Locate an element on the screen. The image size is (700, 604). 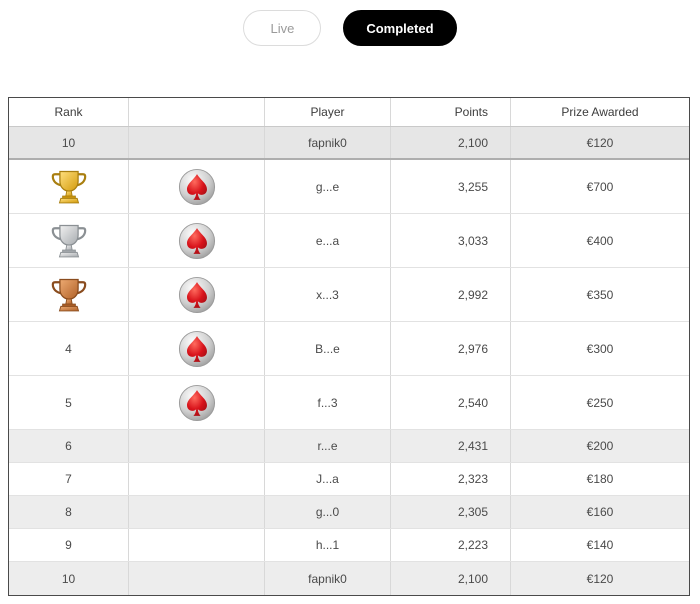
leaderboard-row: 8 g...0 2,305 €160 is located at coordinates (349, 512).